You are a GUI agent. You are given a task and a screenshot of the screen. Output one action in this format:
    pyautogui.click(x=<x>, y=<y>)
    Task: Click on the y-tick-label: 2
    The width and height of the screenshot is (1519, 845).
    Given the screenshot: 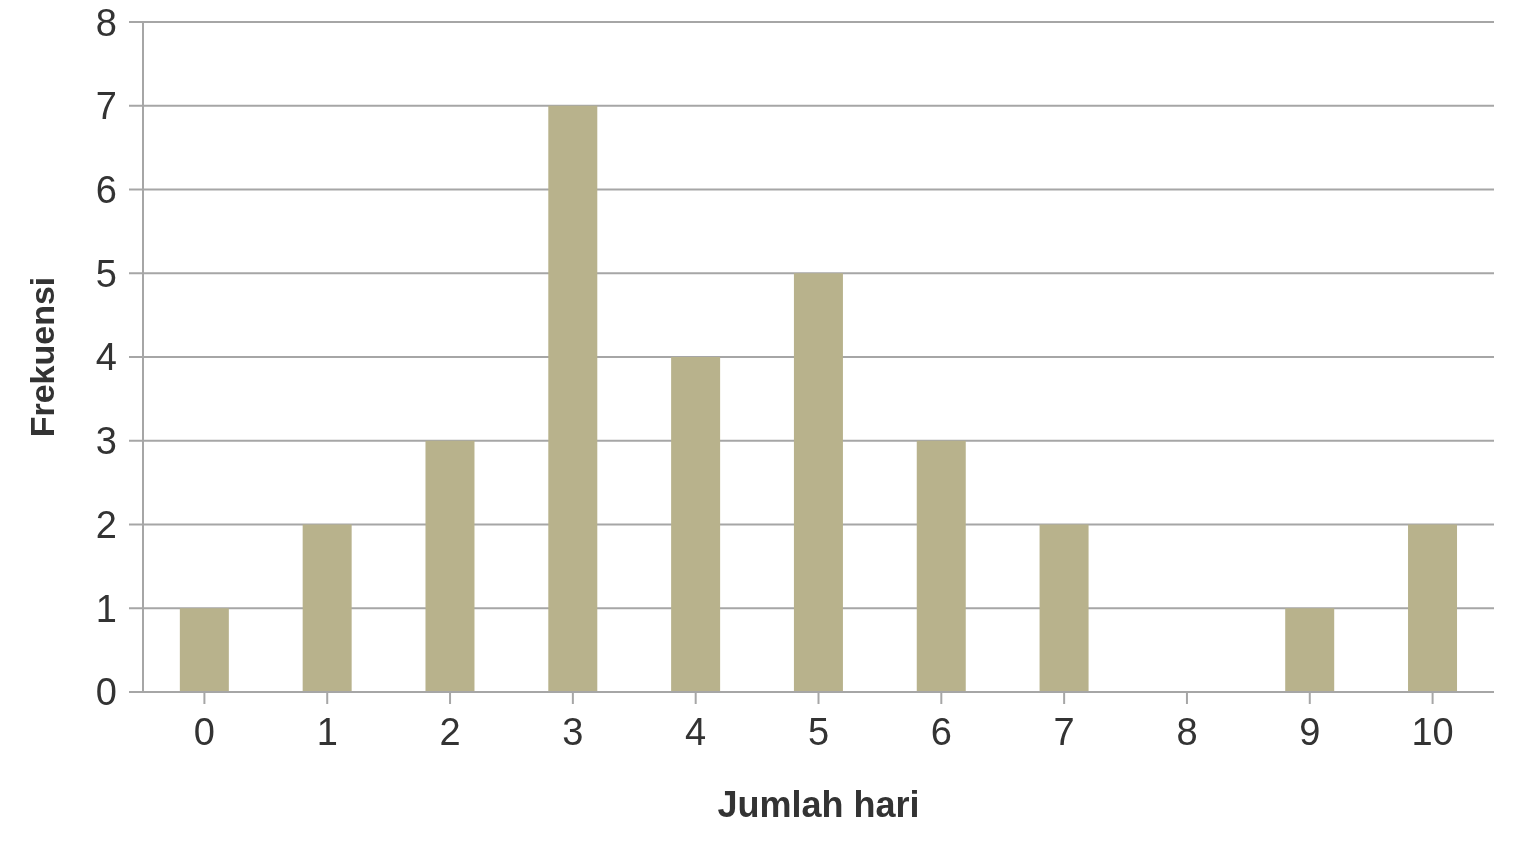 What is the action you would take?
    pyautogui.click(x=106, y=524)
    